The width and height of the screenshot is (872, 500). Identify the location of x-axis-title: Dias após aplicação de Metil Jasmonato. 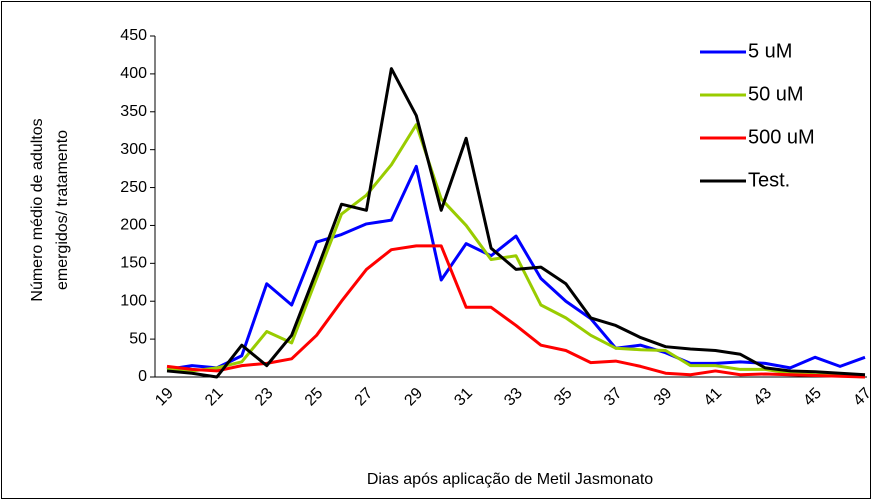
(510, 479).